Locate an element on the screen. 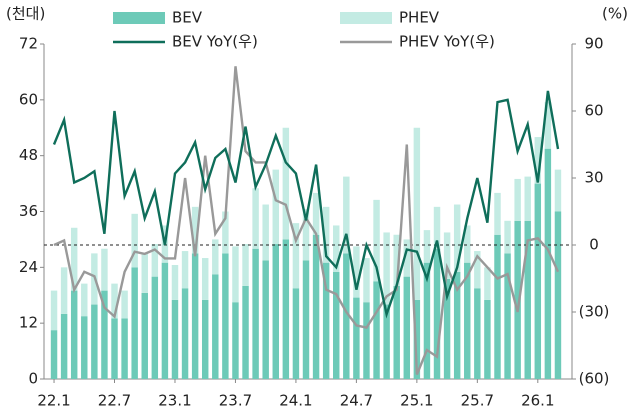 This screenshot has height=416, width=634. x-tick-label: 23.7 is located at coordinates (235, 401).